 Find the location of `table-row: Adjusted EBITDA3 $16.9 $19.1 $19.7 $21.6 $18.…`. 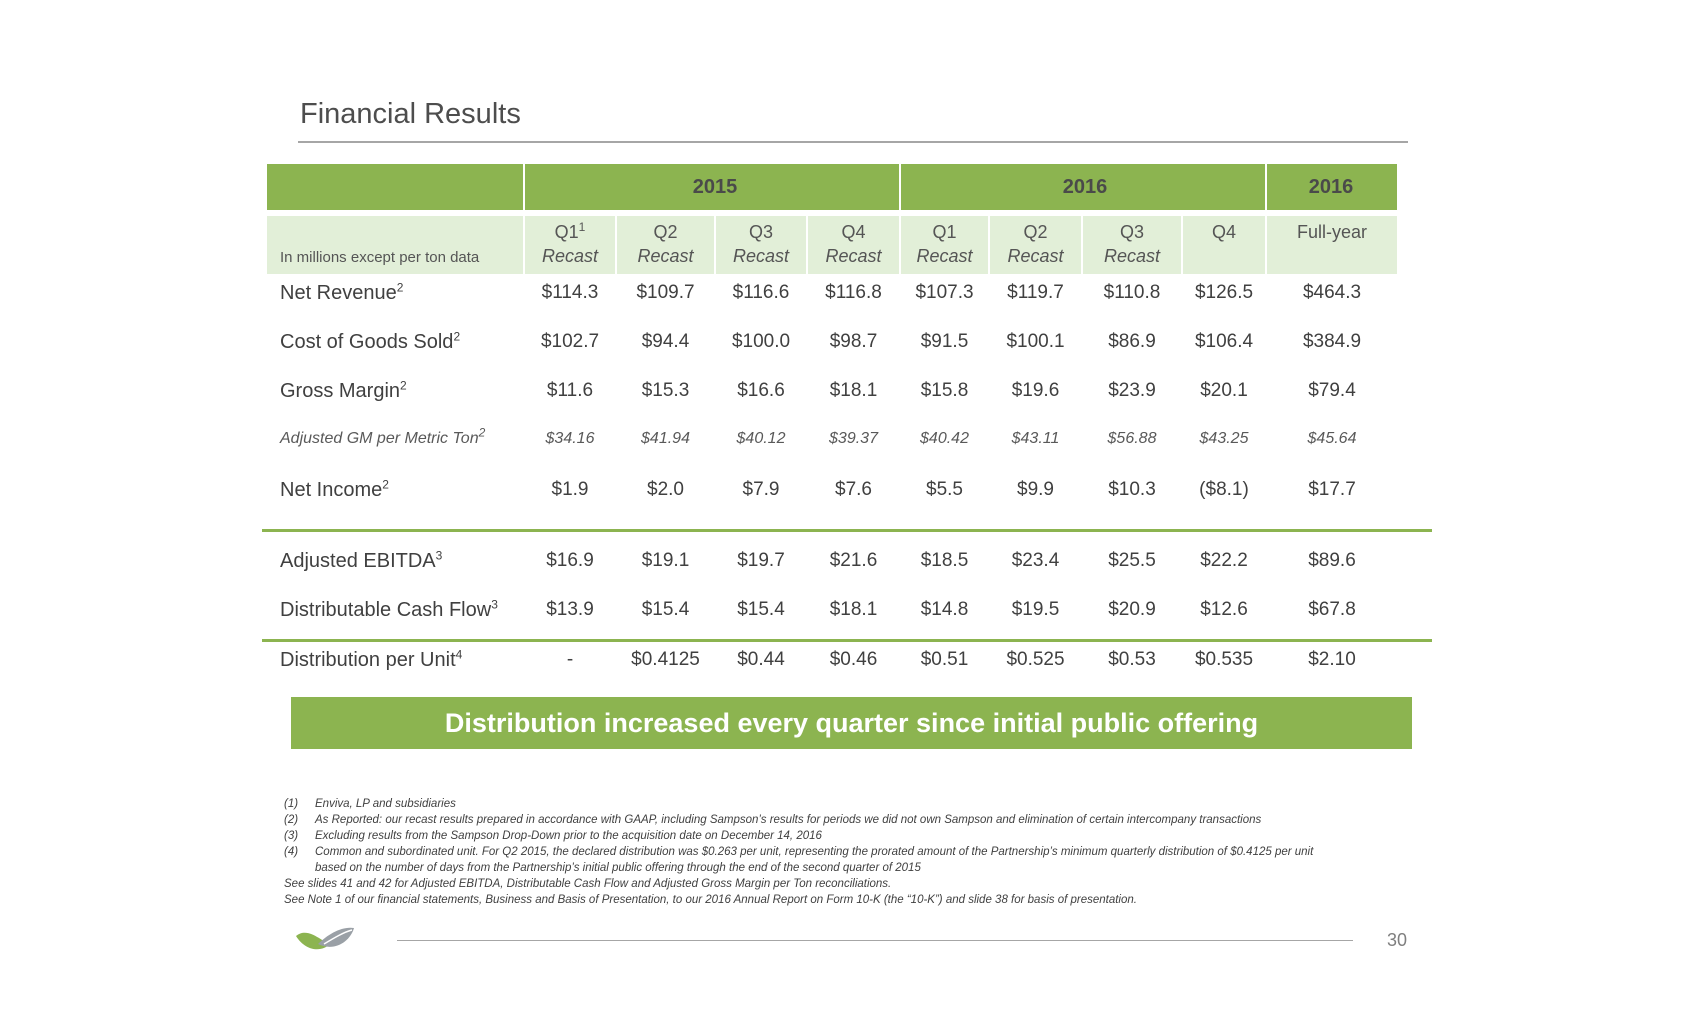

table-row: Adjusted EBITDA3 $16.9 $19.1 $19.7 $21.6 $18.… is located at coordinates (849, 561).